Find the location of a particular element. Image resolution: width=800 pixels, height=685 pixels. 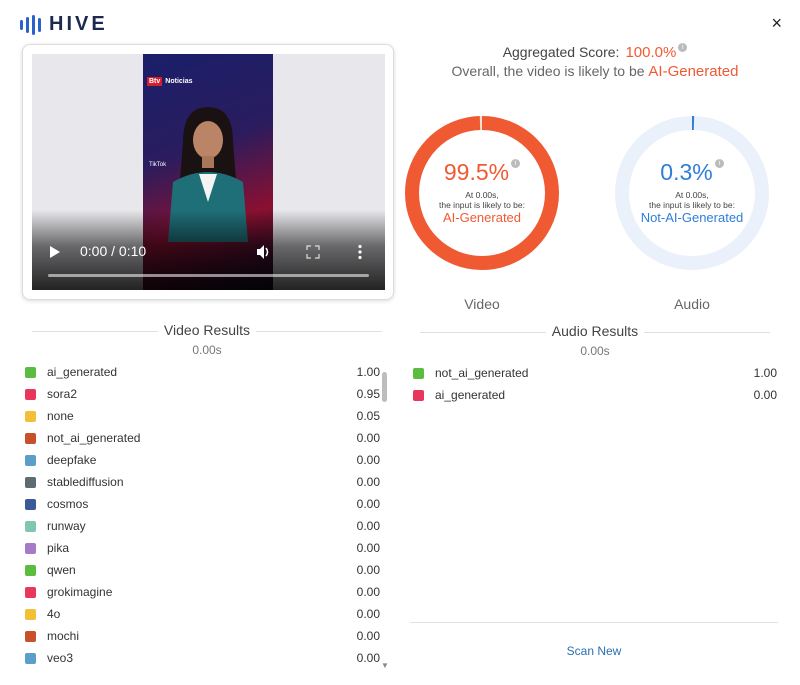

scan-new-button: Scan New is located at coordinates (594, 651).